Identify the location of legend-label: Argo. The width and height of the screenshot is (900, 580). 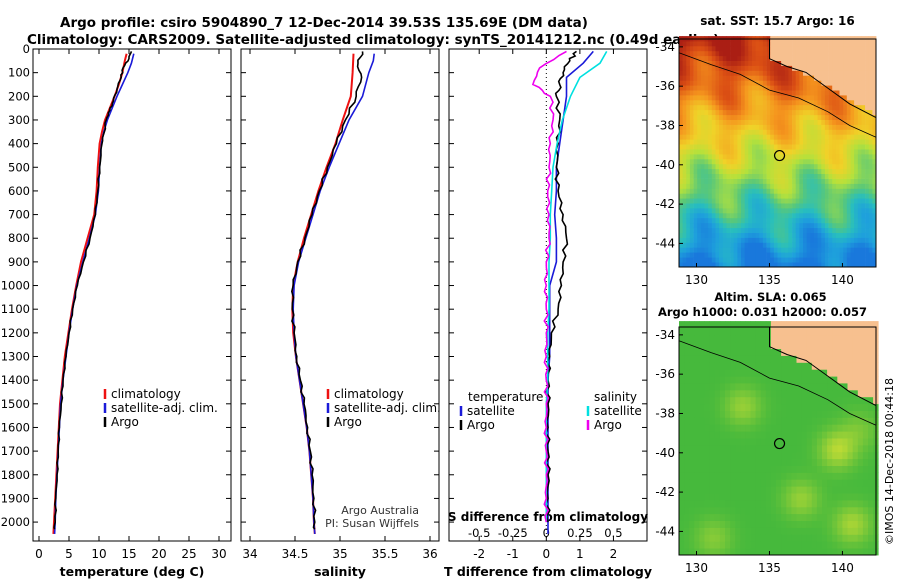
(608, 425).